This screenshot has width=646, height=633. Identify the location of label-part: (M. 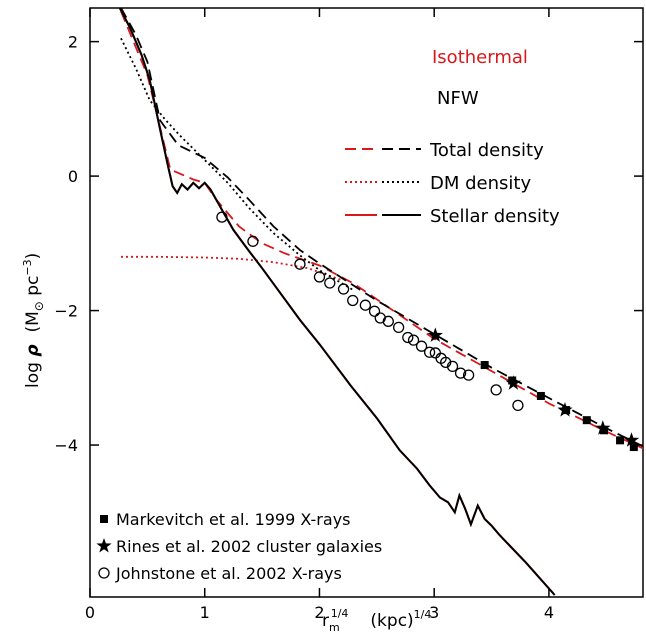
(33, 321).